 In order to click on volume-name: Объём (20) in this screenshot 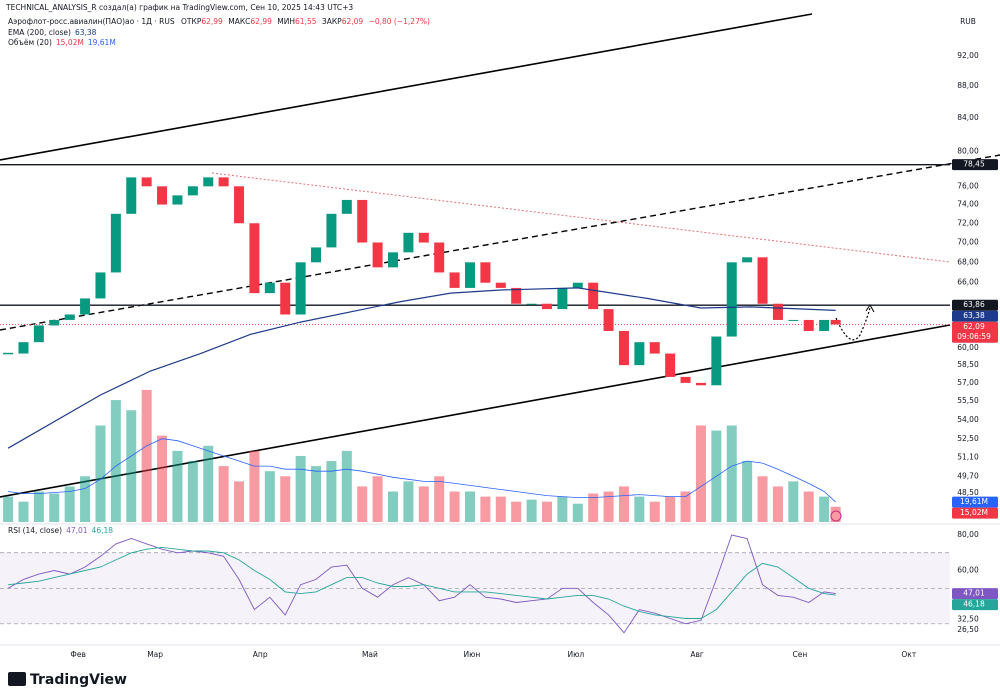, I will do `click(30, 42)`.